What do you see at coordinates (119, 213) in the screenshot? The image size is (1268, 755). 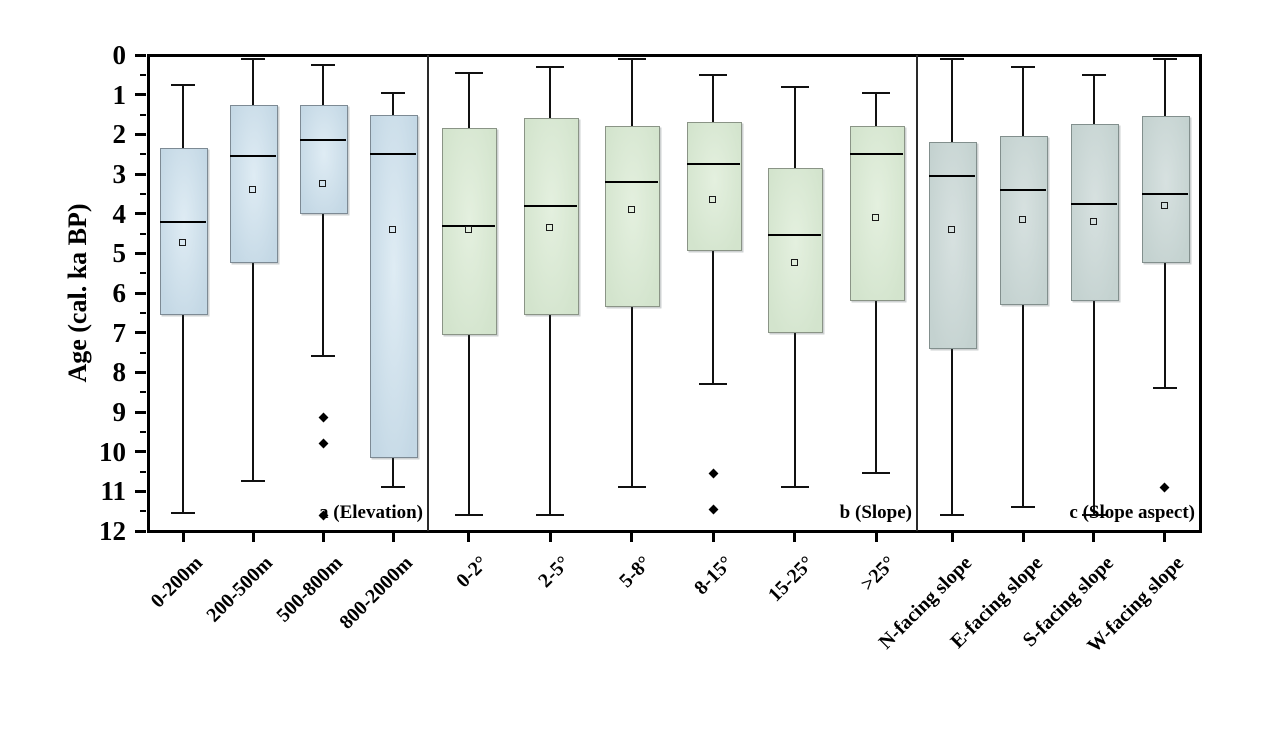 I see `y-tick-label: 4` at bounding box center [119, 213].